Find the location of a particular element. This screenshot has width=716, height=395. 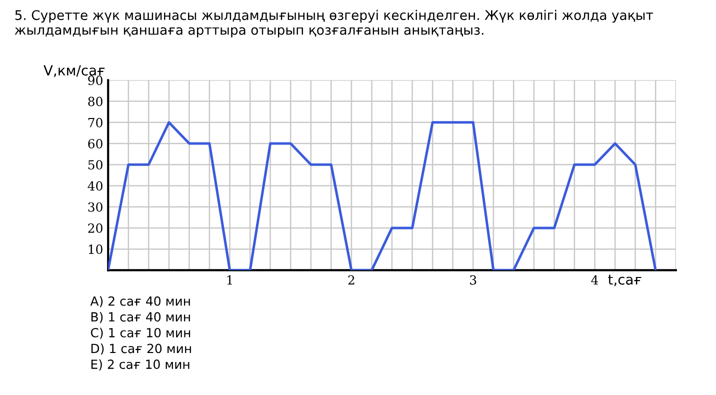

y-tick-label: 10 is located at coordinates (95, 249).